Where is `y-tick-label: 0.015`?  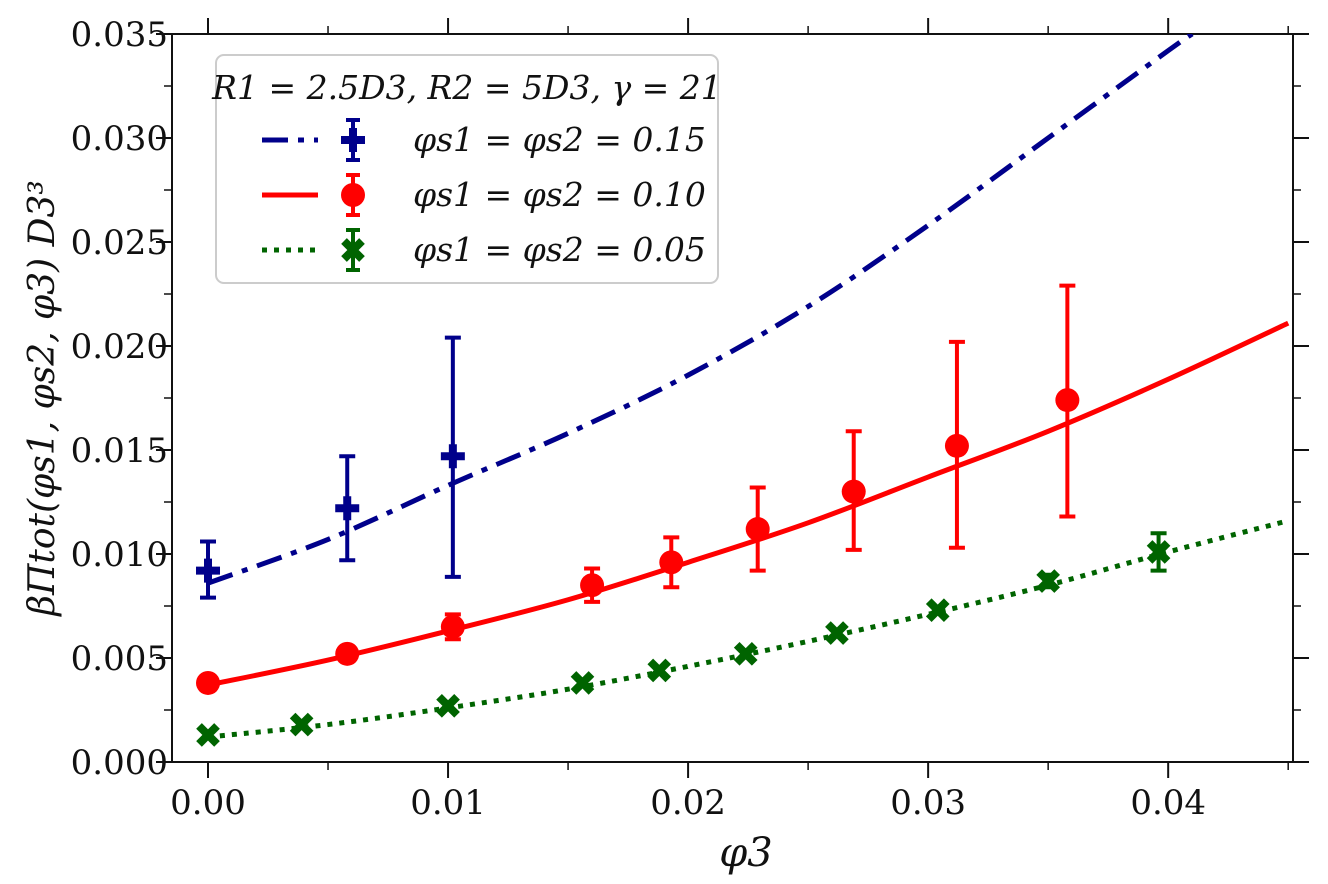
y-tick-label: 0.015 is located at coordinates (119, 451).